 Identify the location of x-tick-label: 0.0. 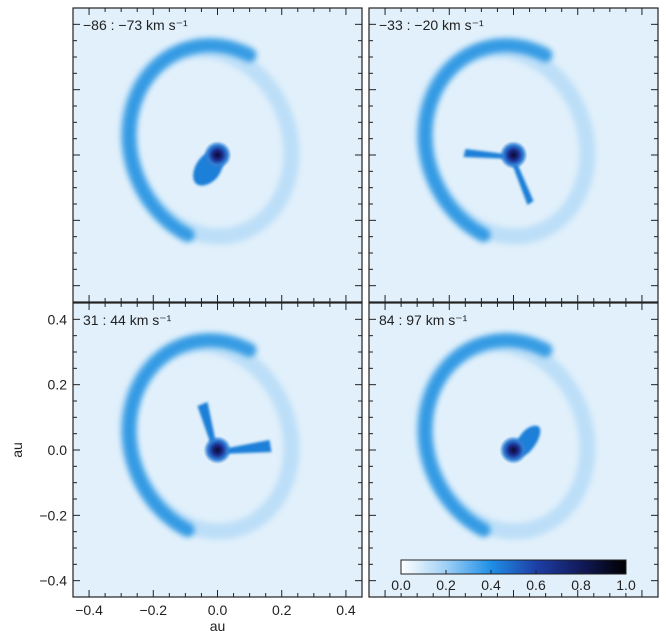
(218, 610).